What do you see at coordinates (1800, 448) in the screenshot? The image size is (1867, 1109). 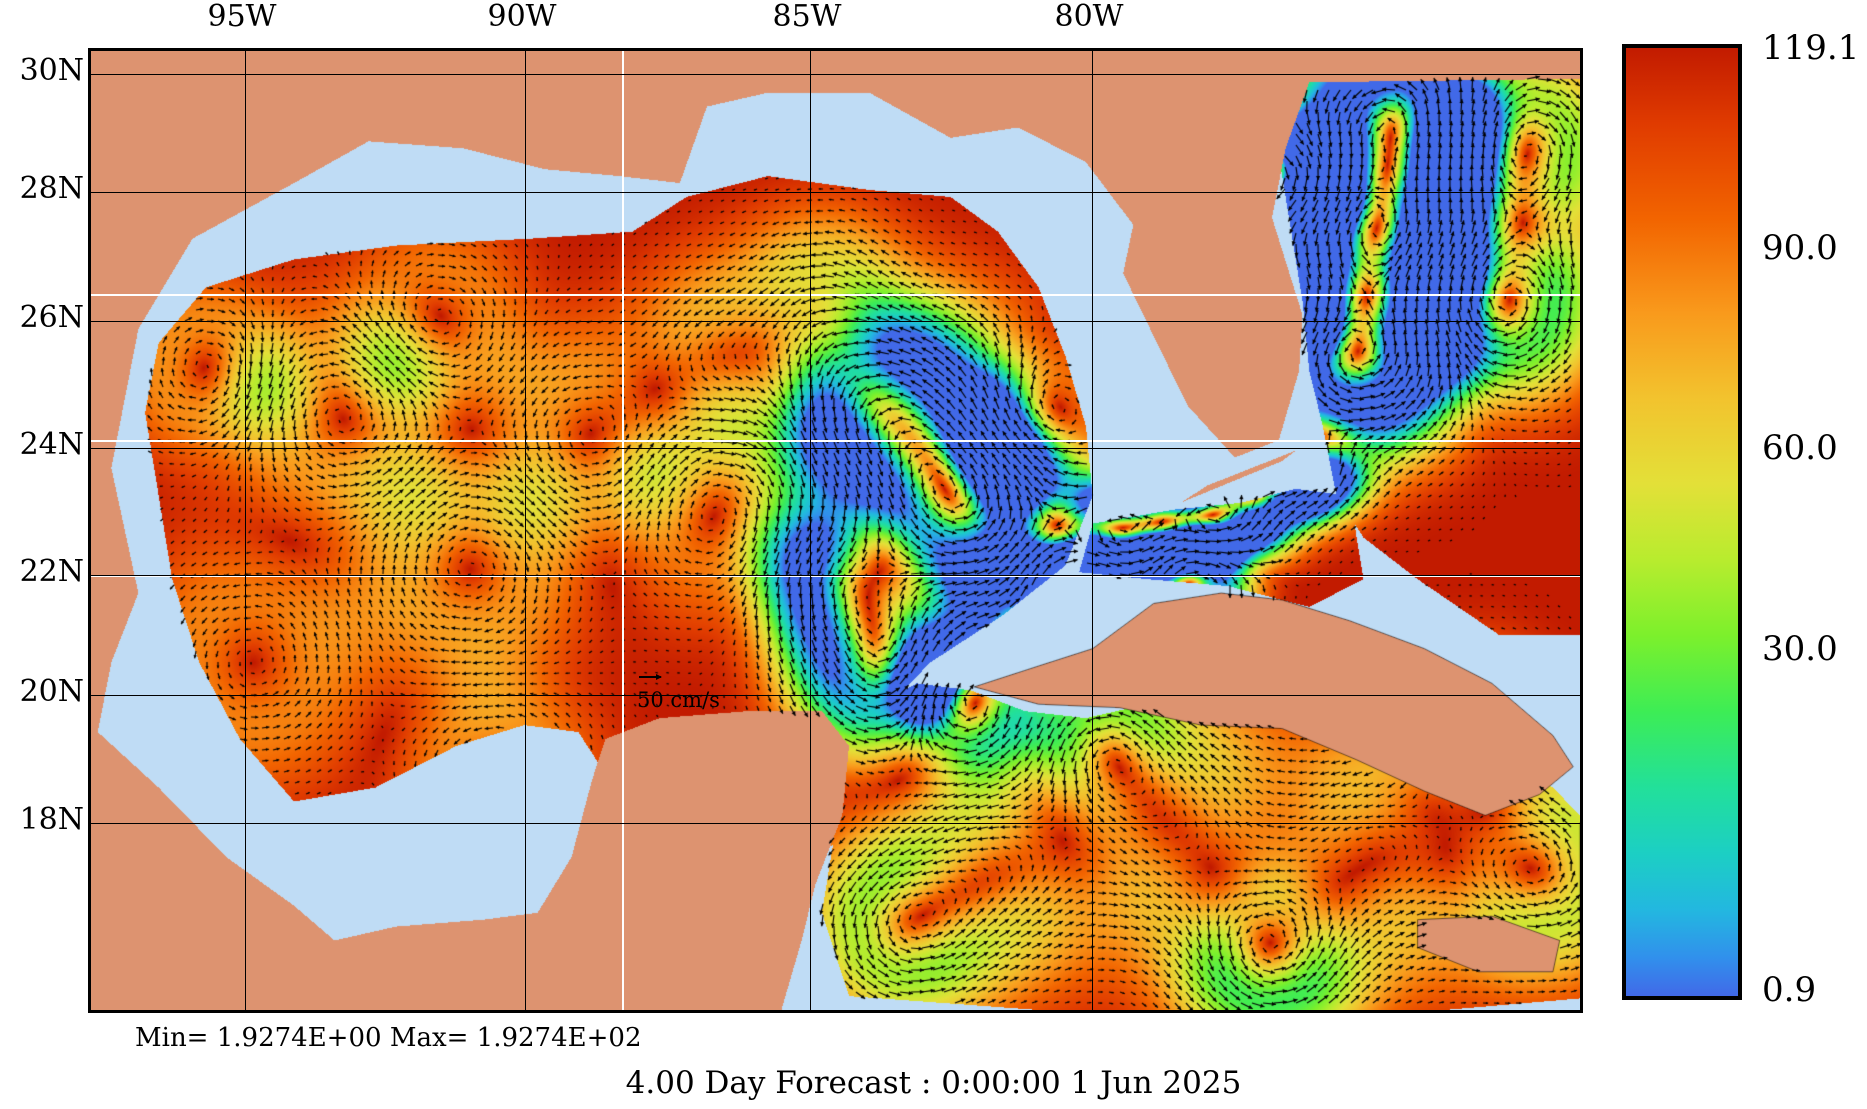 I see `colorbar-label-60: 60.0` at bounding box center [1800, 448].